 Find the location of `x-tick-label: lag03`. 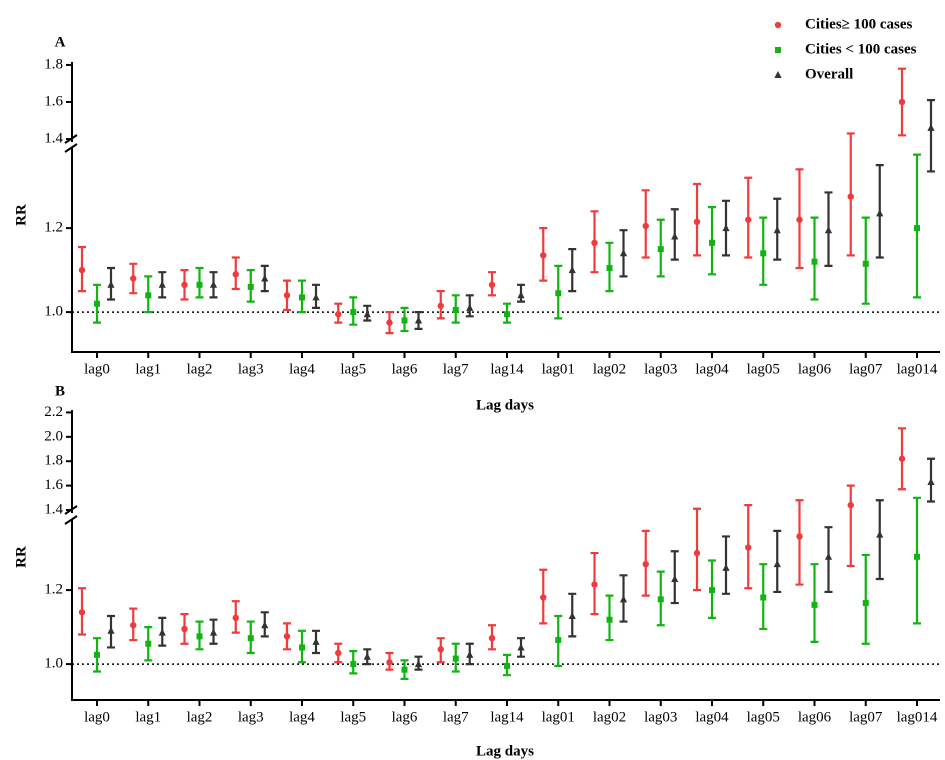

x-tick-label: lag03 is located at coordinates (660, 369).